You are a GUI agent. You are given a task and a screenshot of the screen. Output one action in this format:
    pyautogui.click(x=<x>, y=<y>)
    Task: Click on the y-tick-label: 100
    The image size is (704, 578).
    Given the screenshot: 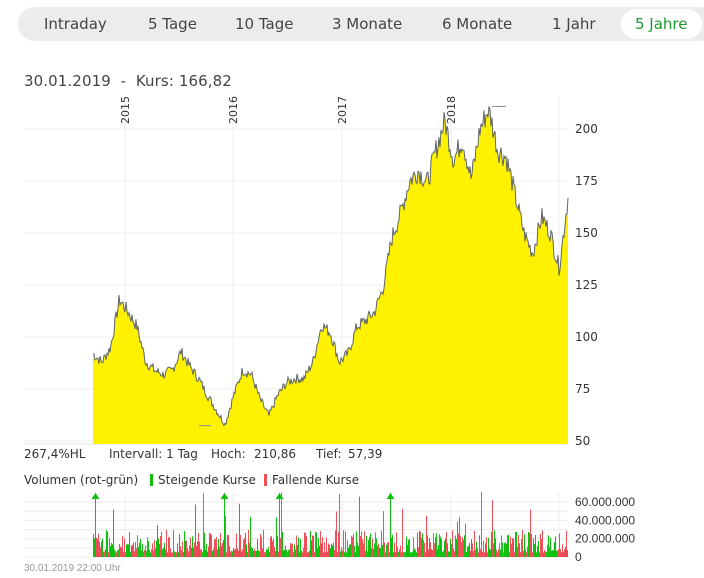 What is the action you would take?
    pyautogui.click(x=586, y=337)
    